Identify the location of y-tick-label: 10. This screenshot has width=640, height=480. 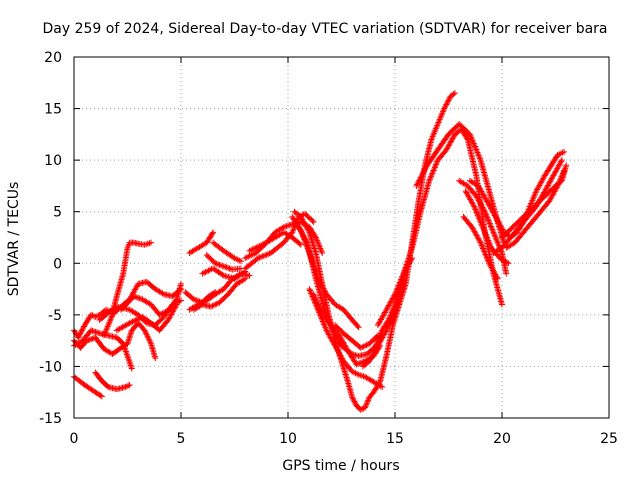
(53, 161).